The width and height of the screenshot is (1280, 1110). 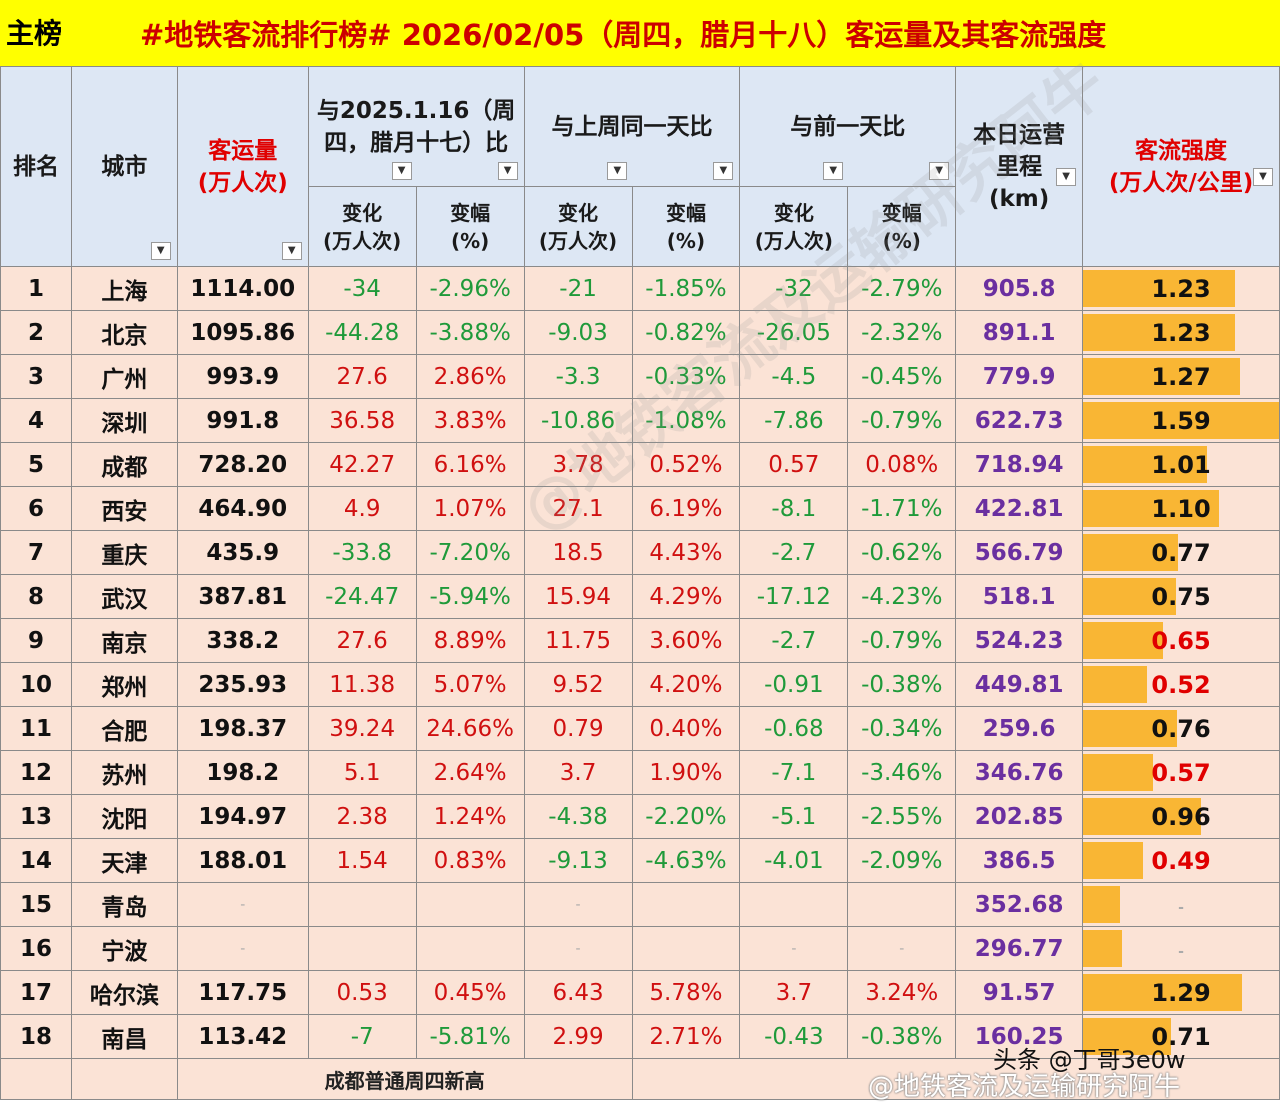 I want to click on wow-change-cell: 27.1, so click(x=578, y=508).